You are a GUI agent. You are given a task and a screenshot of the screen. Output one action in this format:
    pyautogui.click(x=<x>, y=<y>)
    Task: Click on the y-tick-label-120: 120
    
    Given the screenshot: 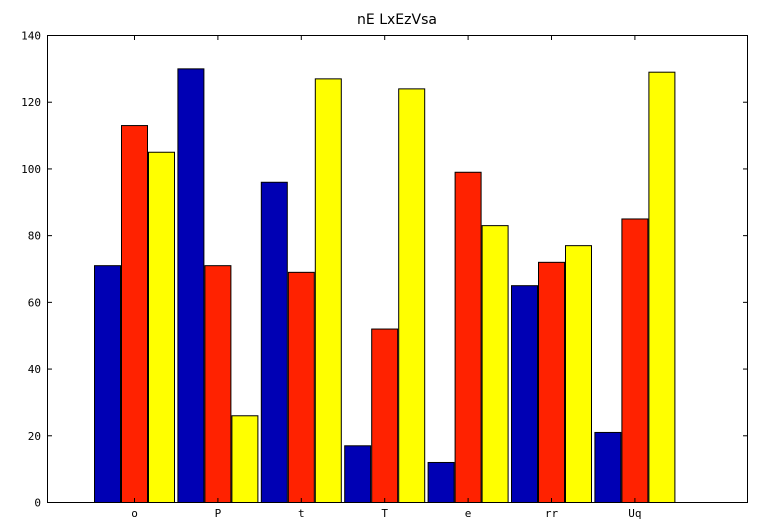 What is the action you would take?
    pyautogui.click(x=31, y=102)
    